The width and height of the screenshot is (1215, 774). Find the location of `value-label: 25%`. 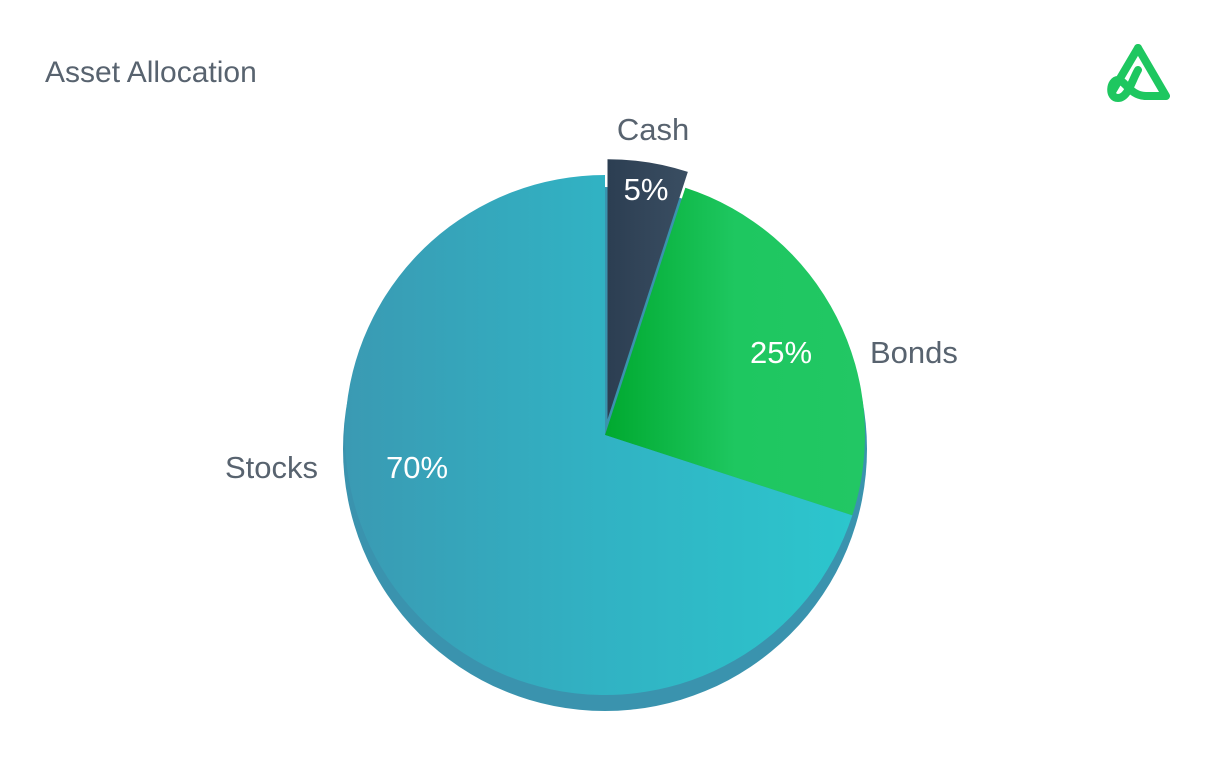

value-label: 25% is located at coordinates (781, 352).